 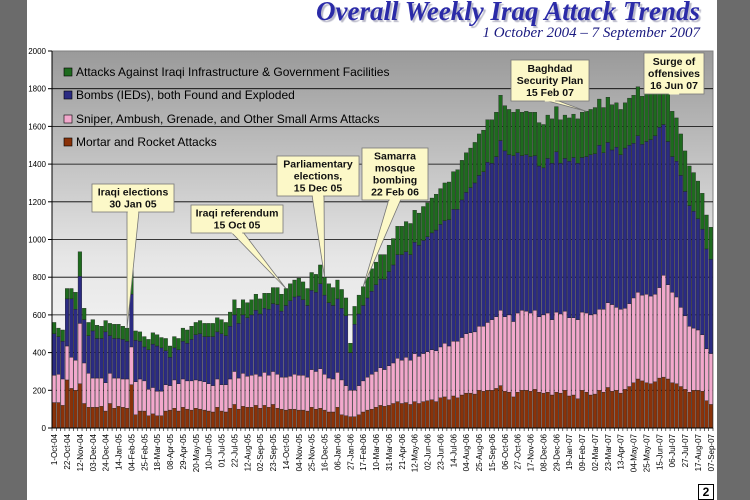 I want to click on x-tick-label: 17-Aug-07, so click(x=698, y=452).